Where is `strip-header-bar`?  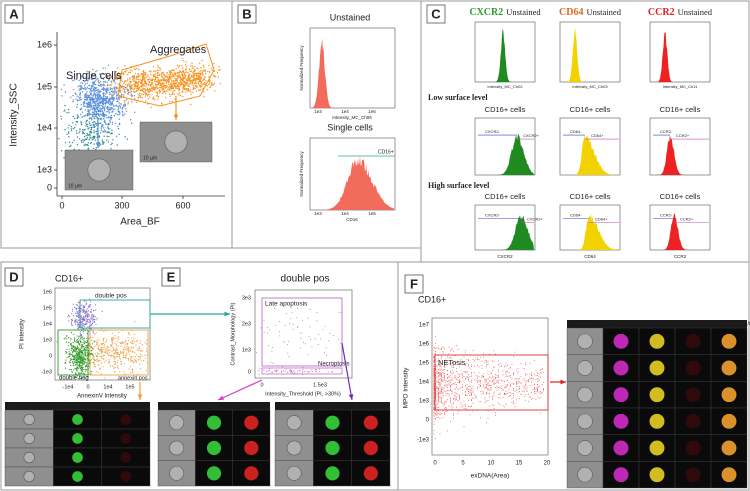
strip-header-bar is located at coordinates (77, 406).